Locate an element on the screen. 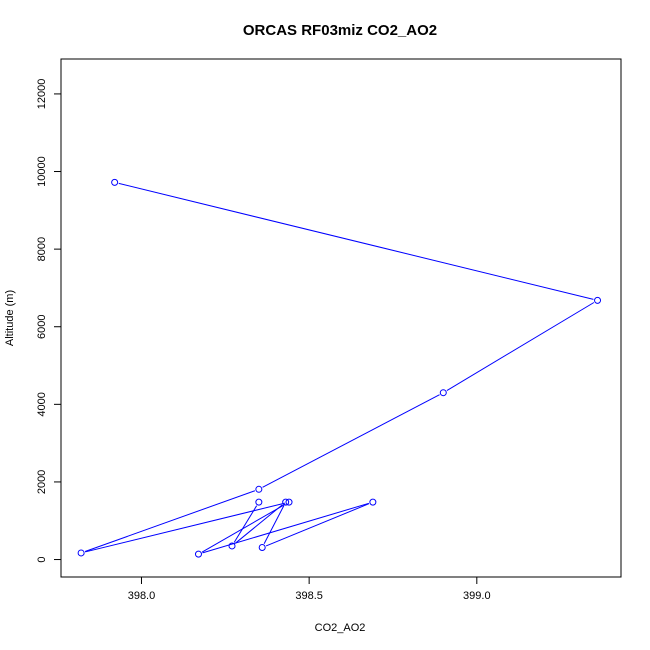  x-tick-label: 398.5 is located at coordinates (309, 596).